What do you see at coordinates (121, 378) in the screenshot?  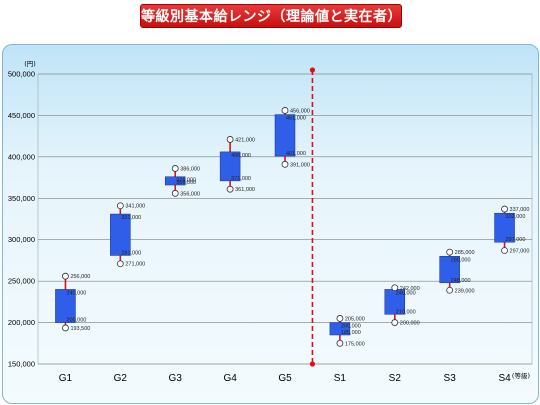 I see `x-tick-label: G2` at bounding box center [121, 378].